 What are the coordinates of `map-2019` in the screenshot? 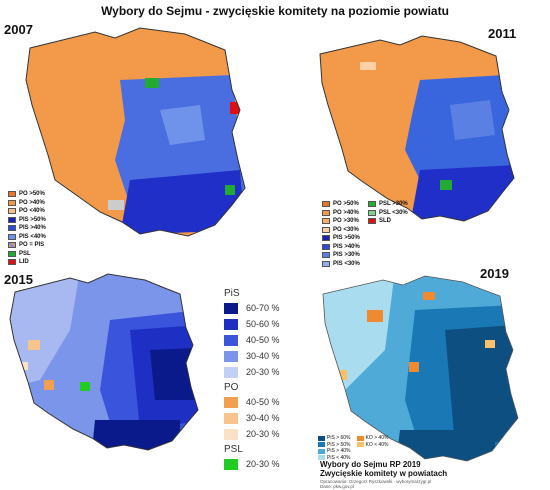 It's located at (420, 368).